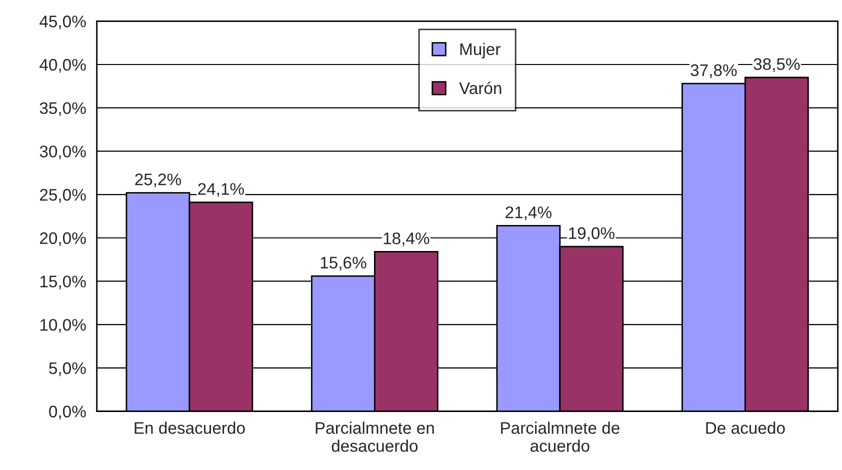 The width and height of the screenshot is (842, 470). I want to click on x-tick-label: Parcialmnete en desacuerdo, so click(375, 437).